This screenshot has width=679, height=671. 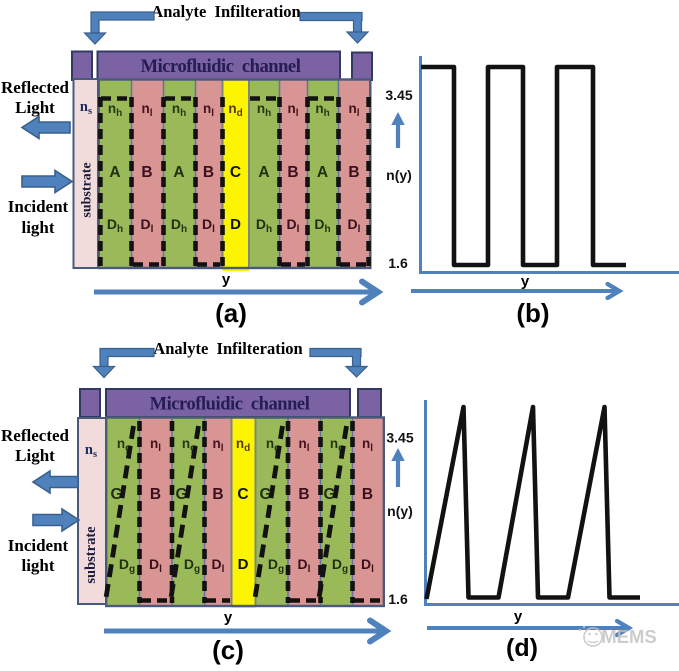 I want to click on svg-text: (a), so click(x=231, y=313).